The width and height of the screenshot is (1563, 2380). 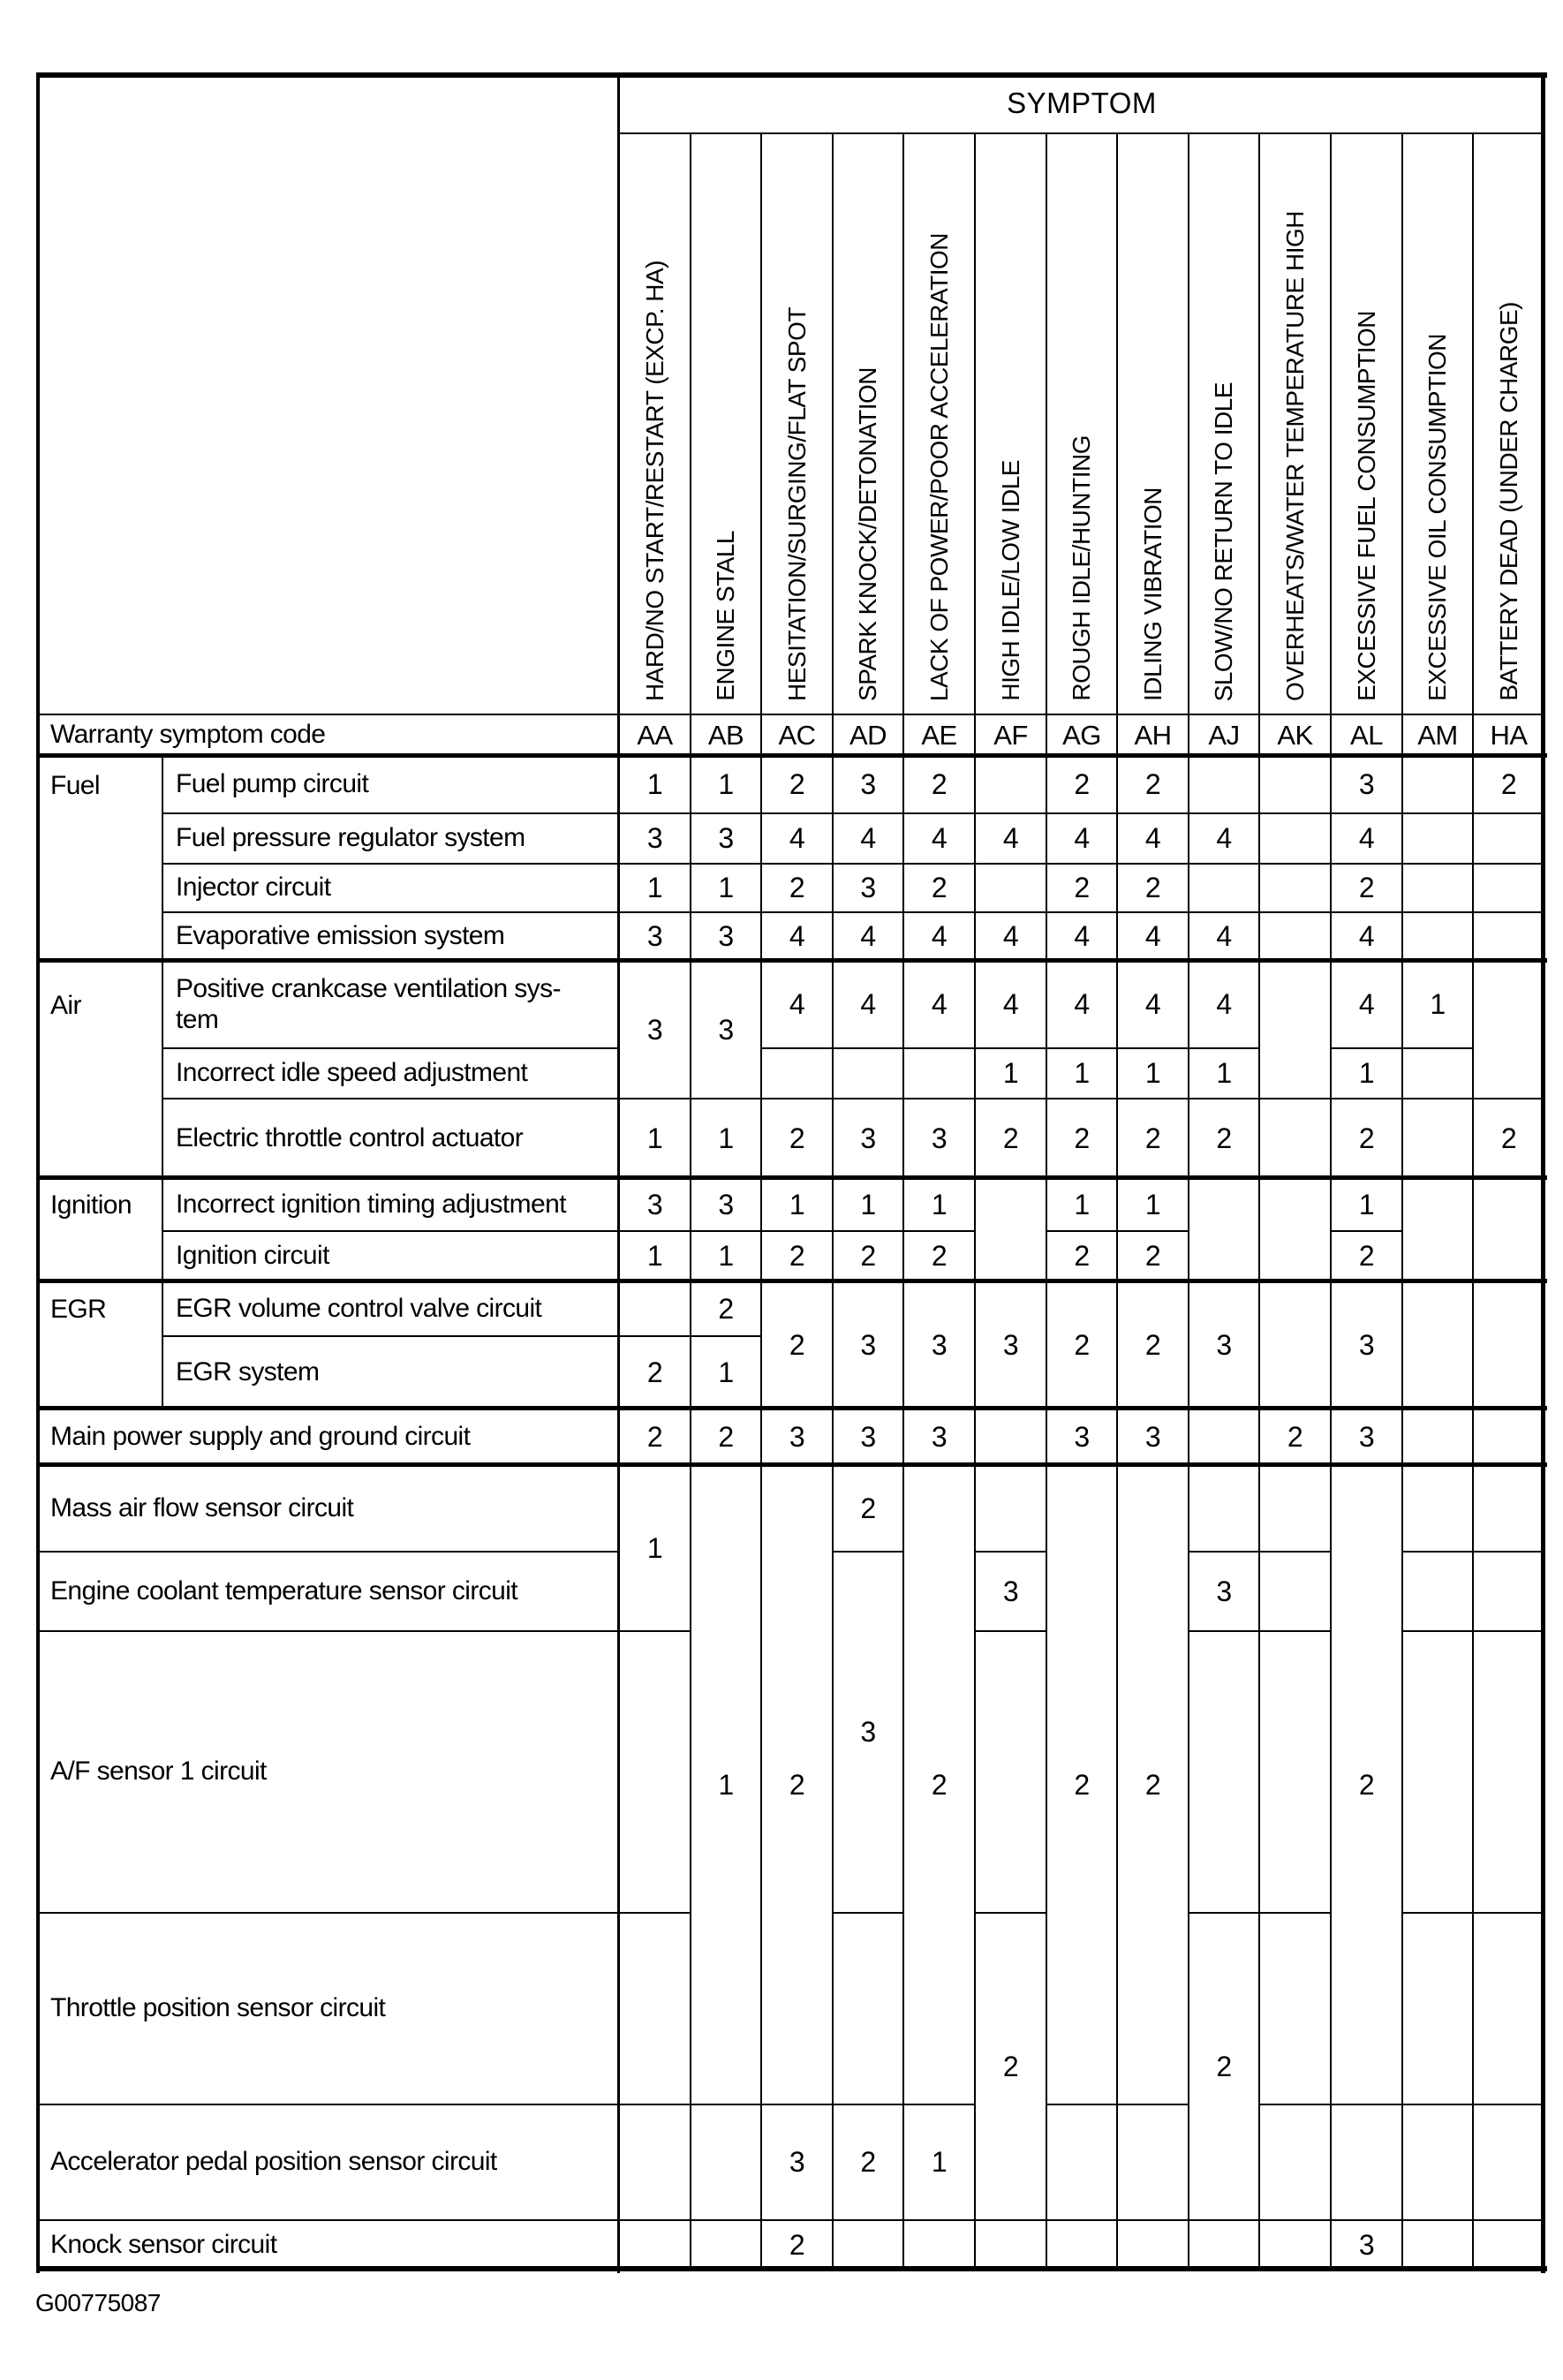 I want to click on cell-AM-row6, so click(x=1437, y=1073).